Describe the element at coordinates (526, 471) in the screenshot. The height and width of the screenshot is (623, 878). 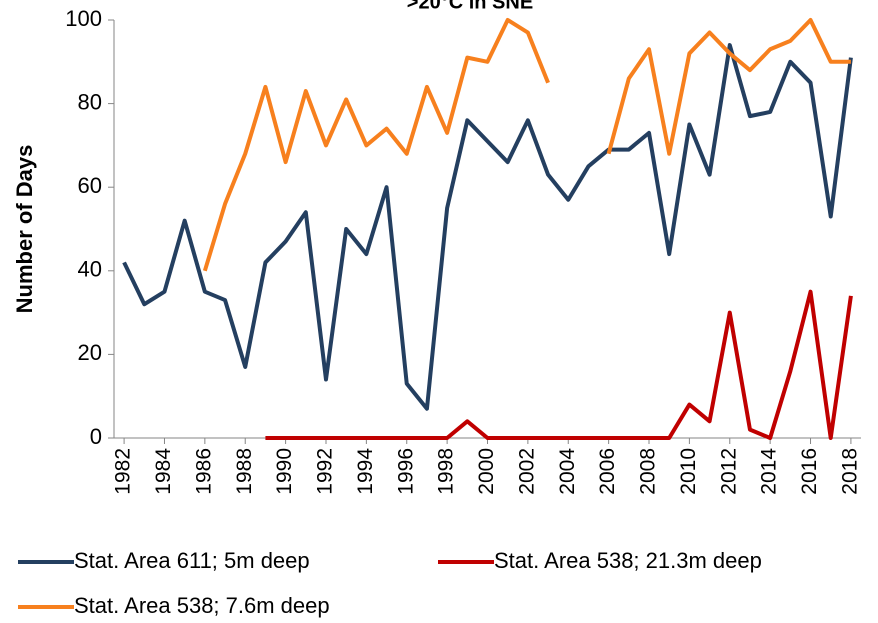
I see `x-tick-label: 2002` at that location.